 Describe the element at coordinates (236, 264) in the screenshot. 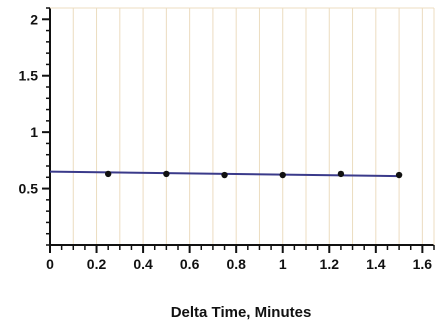

I see `x-tick-label: 0.8` at that location.